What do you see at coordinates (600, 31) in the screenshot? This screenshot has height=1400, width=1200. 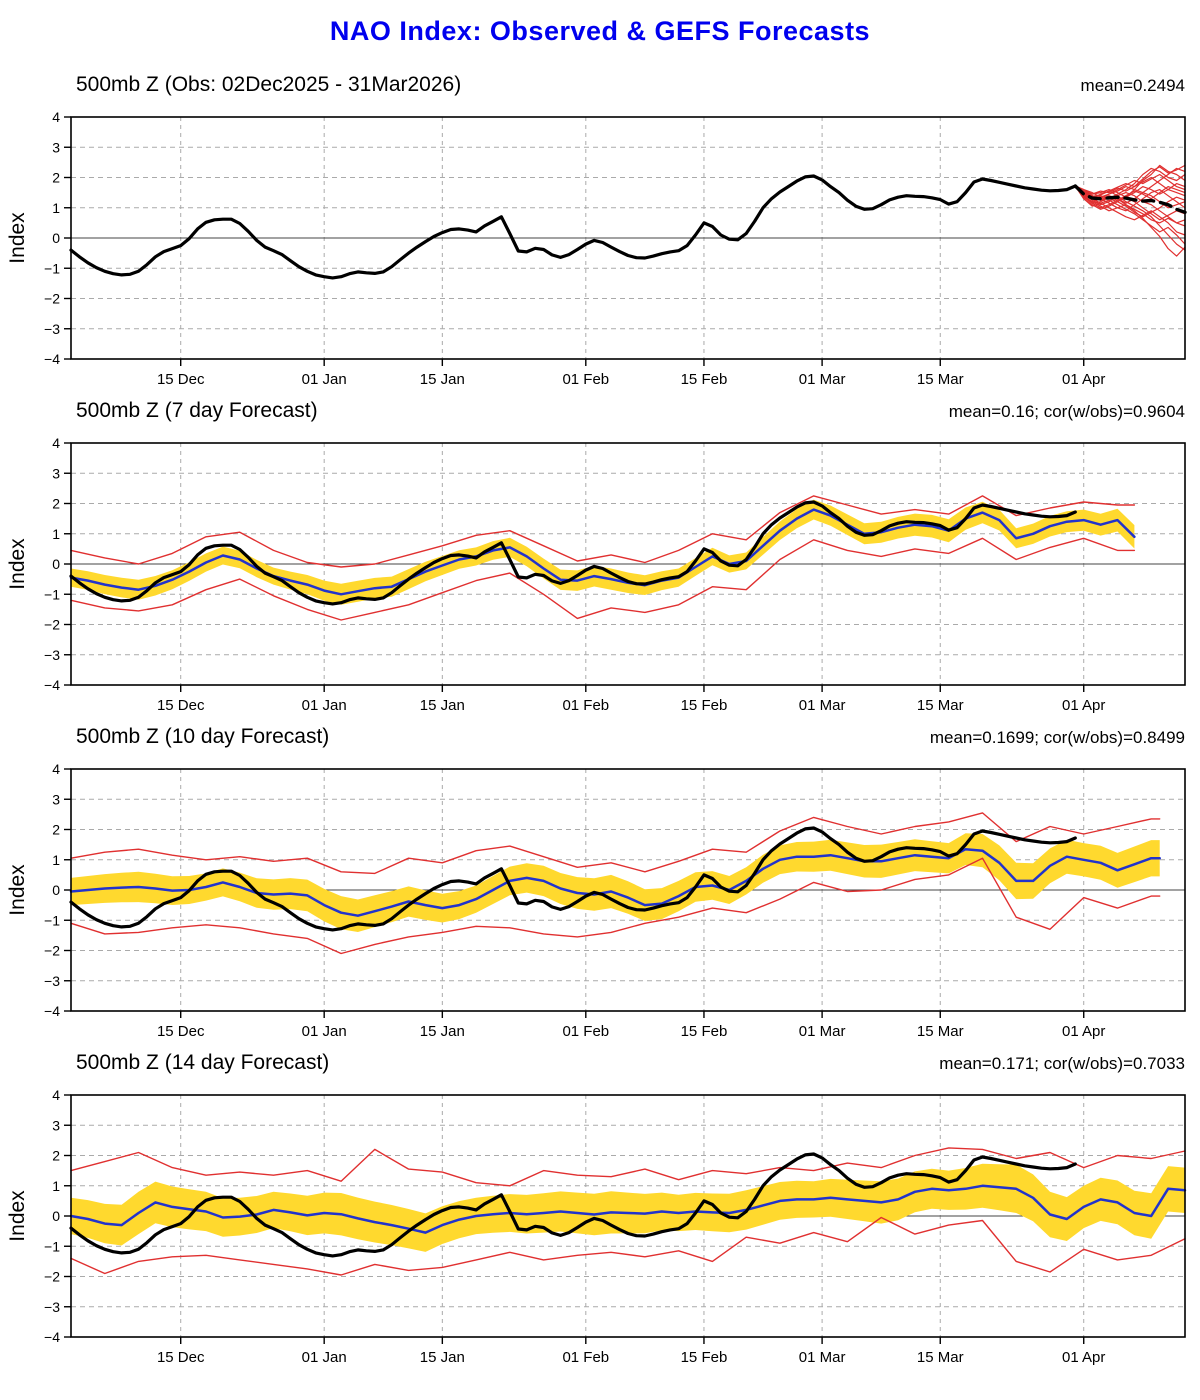 I see `page-title: NAO Index: Observed & GEFS Forecasts` at bounding box center [600, 31].